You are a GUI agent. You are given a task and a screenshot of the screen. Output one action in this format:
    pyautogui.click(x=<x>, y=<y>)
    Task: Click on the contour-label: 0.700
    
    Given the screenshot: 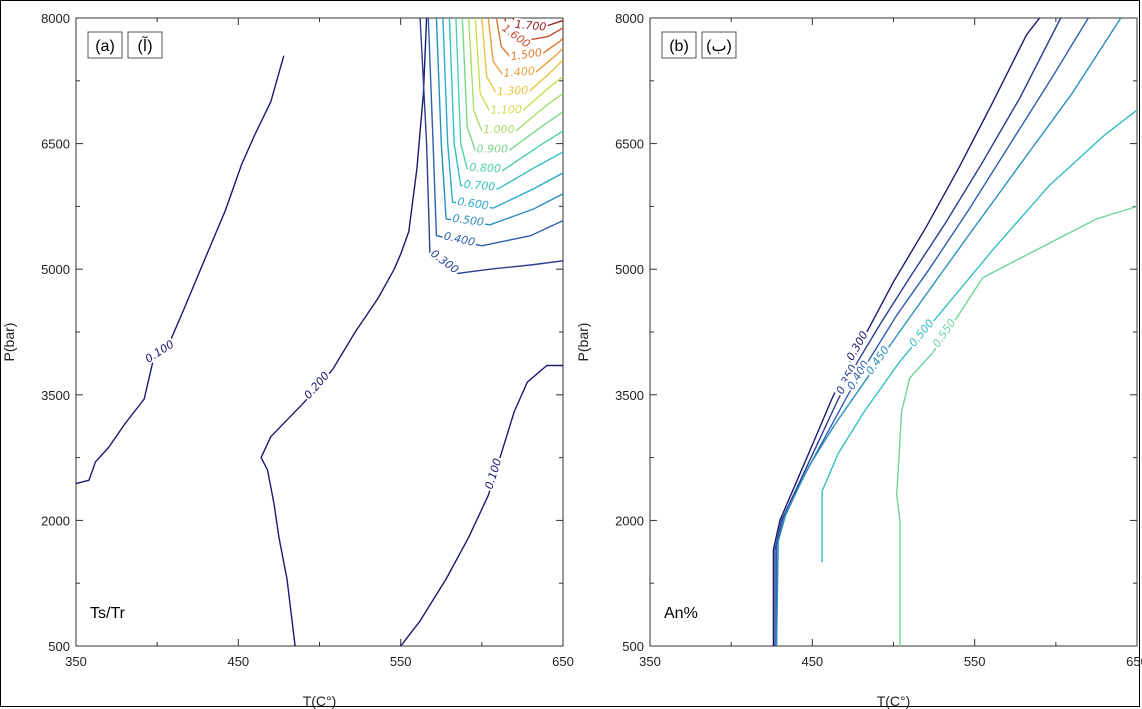 What is the action you would take?
    pyautogui.click(x=479, y=186)
    